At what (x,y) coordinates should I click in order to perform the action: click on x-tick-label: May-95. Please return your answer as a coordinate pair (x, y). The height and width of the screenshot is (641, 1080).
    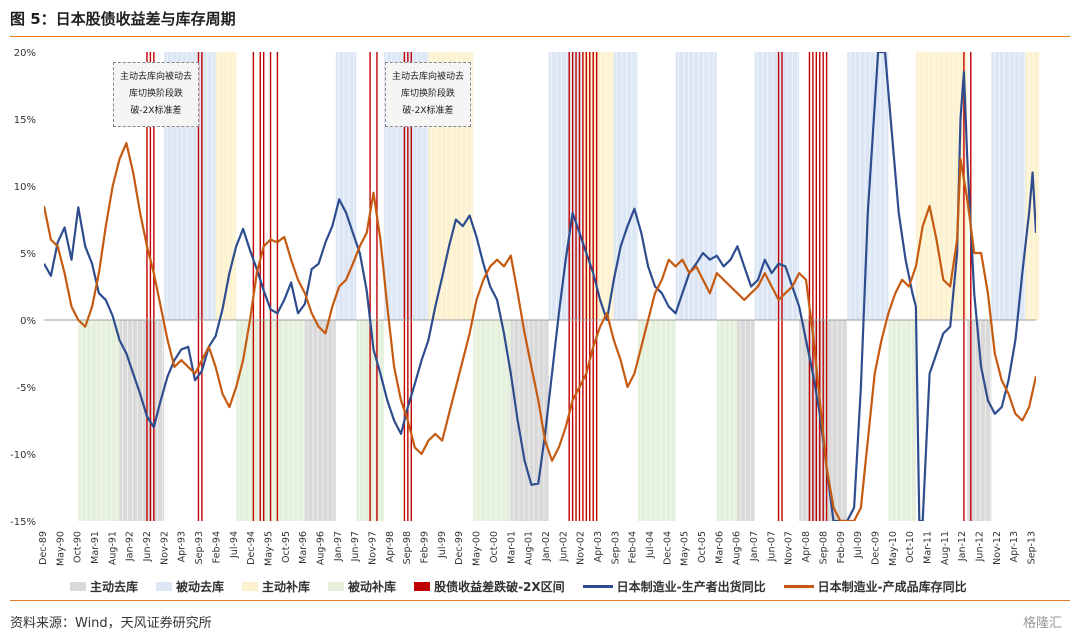
    Looking at the image, I should click on (268, 548).